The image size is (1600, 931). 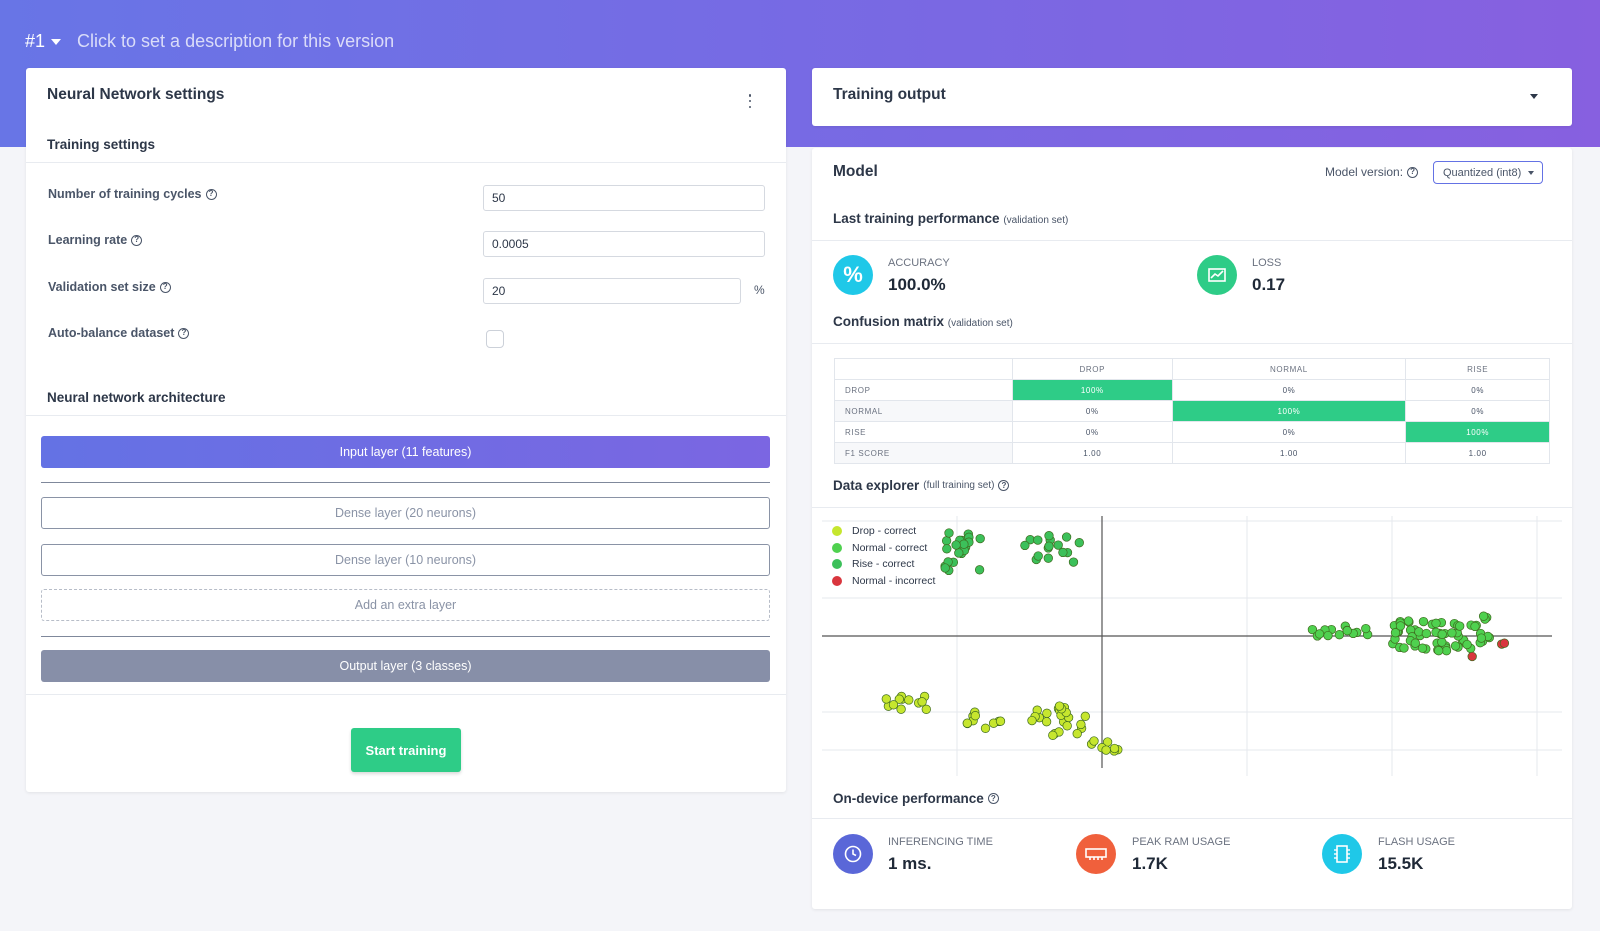 What do you see at coordinates (980, 323) in the screenshot?
I see `confusion-subtitle: (validation set)` at bounding box center [980, 323].